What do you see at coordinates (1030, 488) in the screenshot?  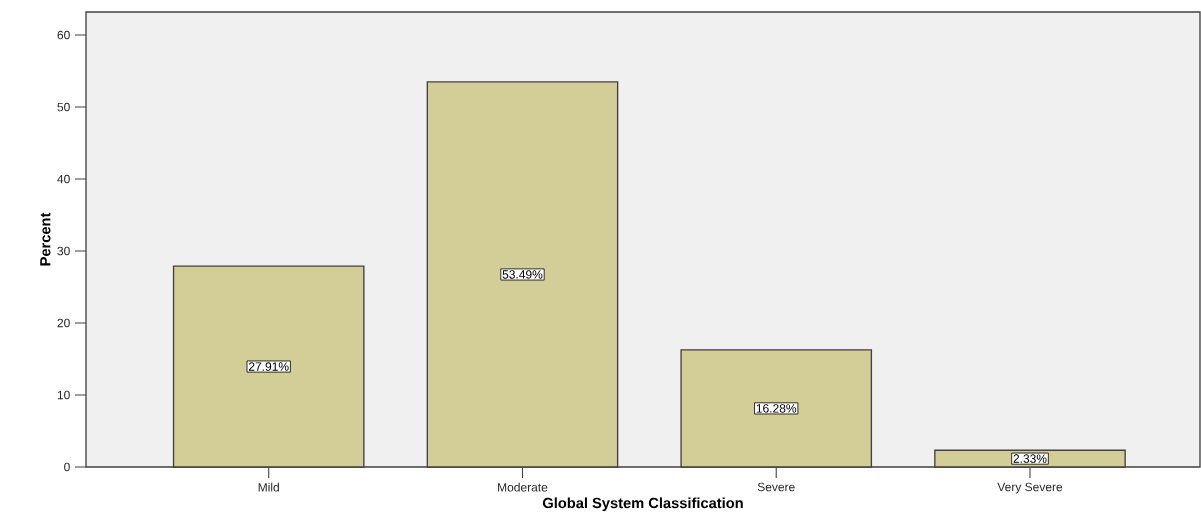 I see `x-tick-label: Very Severe` at bounding box center [1030, 488].